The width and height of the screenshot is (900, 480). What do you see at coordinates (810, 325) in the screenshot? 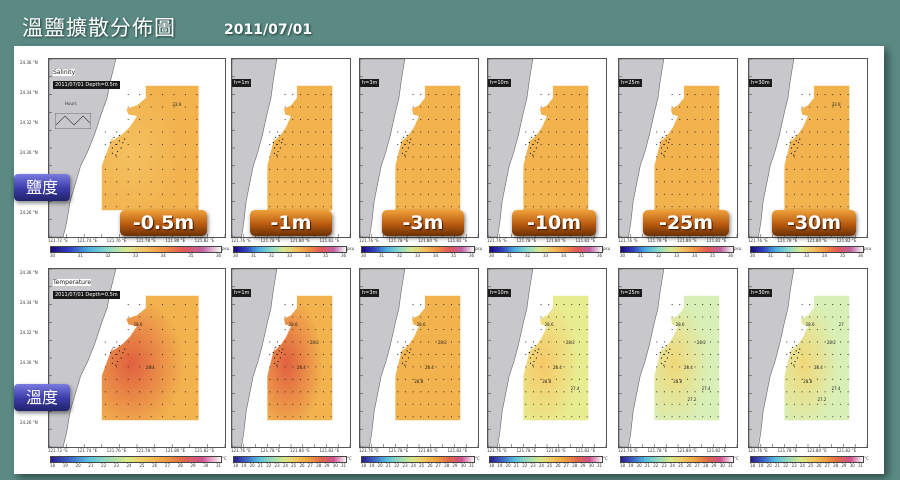
I see `contour-label: 28.6` at bounding box center [810, 325].